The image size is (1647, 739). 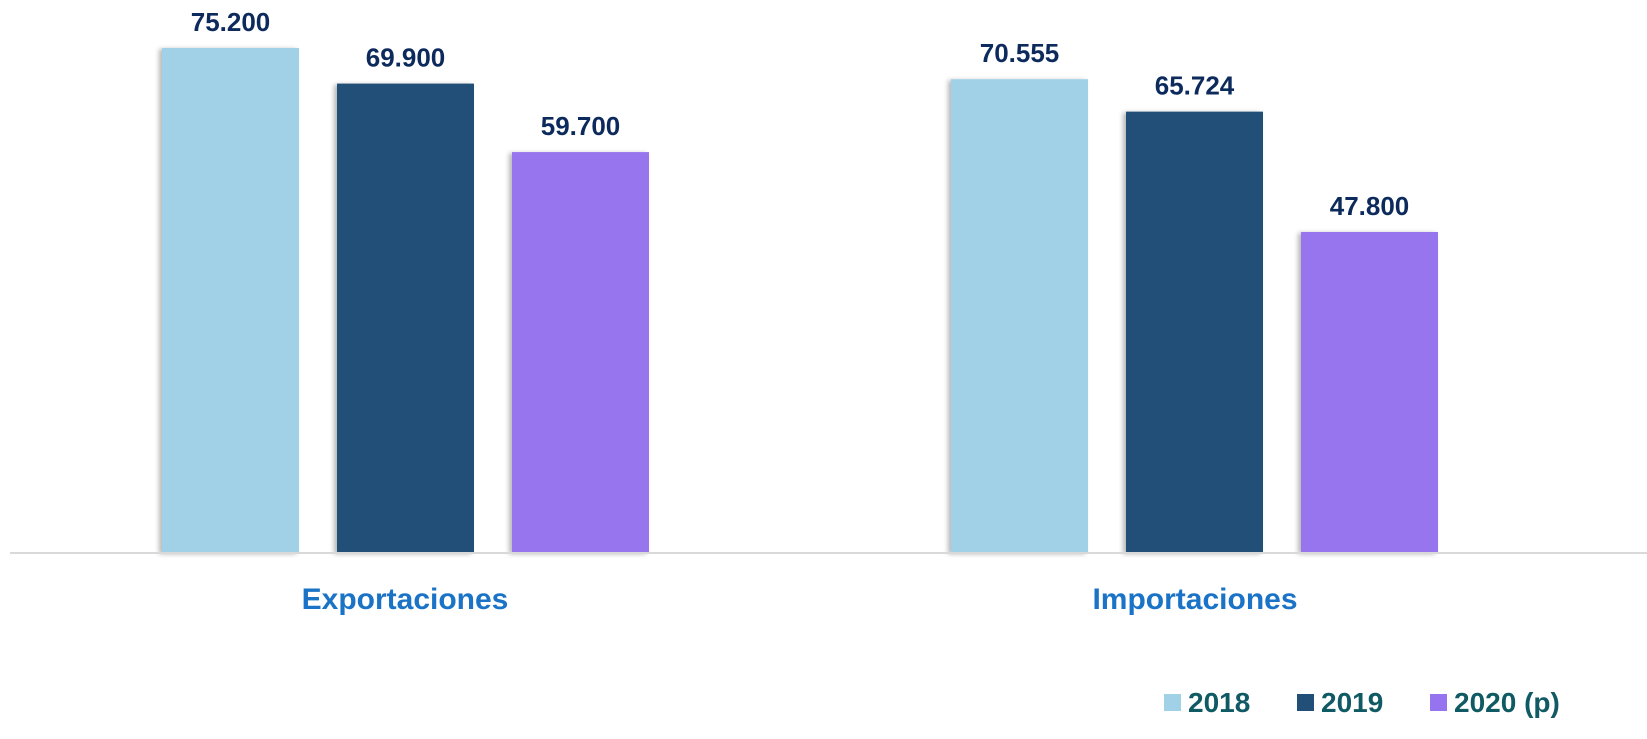 I want to click on bar-exportaciones-2019, so click(x=405, y=318).